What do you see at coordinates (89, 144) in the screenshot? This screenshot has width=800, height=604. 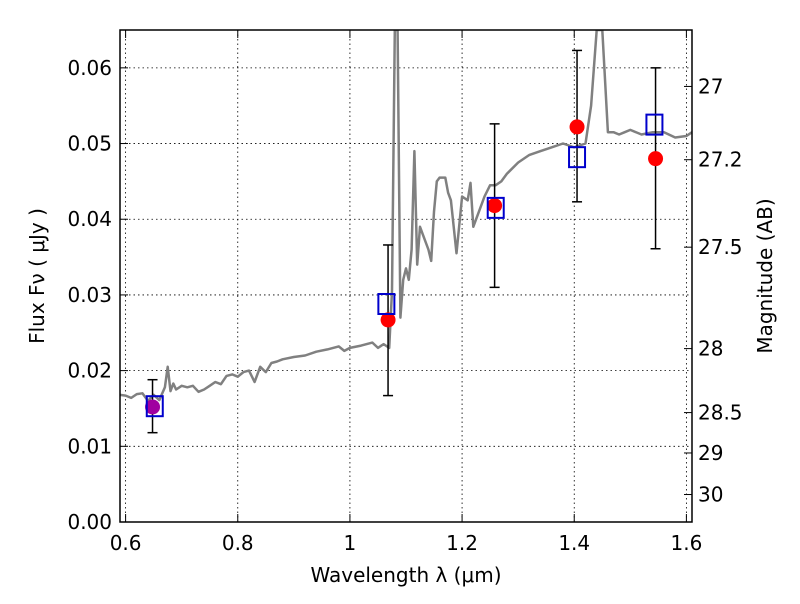 I see `y-tick-label: 0.05` at bounding box center [89, 144].